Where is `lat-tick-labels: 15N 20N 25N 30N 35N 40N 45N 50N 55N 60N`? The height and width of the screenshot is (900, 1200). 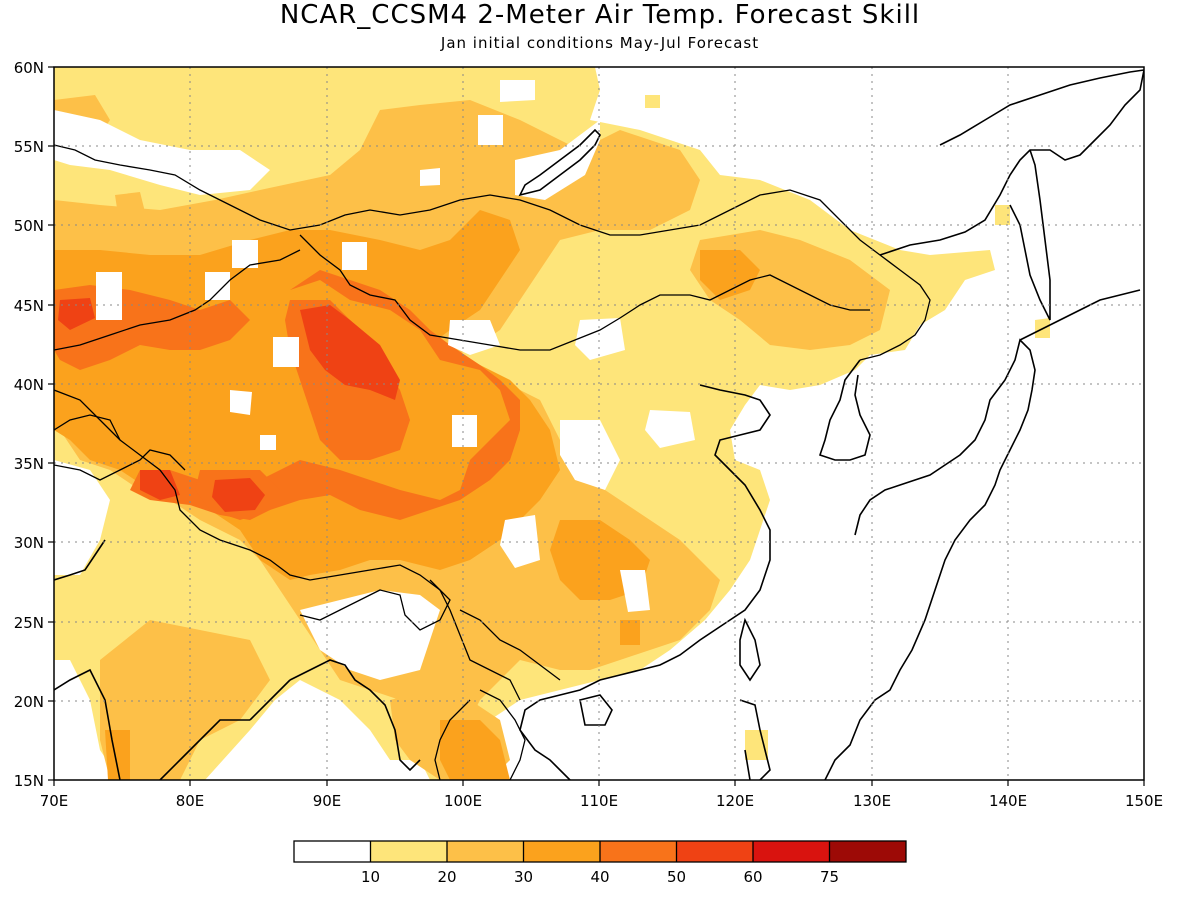 lat-tick-labels: 15N 20N 25N 30N 35N 40N 45N 50N 55N 60N is located at coordinates (29, 424).